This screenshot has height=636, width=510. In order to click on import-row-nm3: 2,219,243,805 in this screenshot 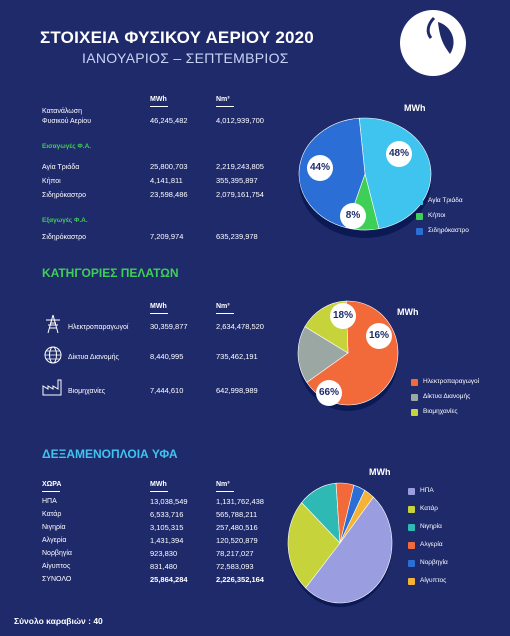, I will do `click(240, 166)`.